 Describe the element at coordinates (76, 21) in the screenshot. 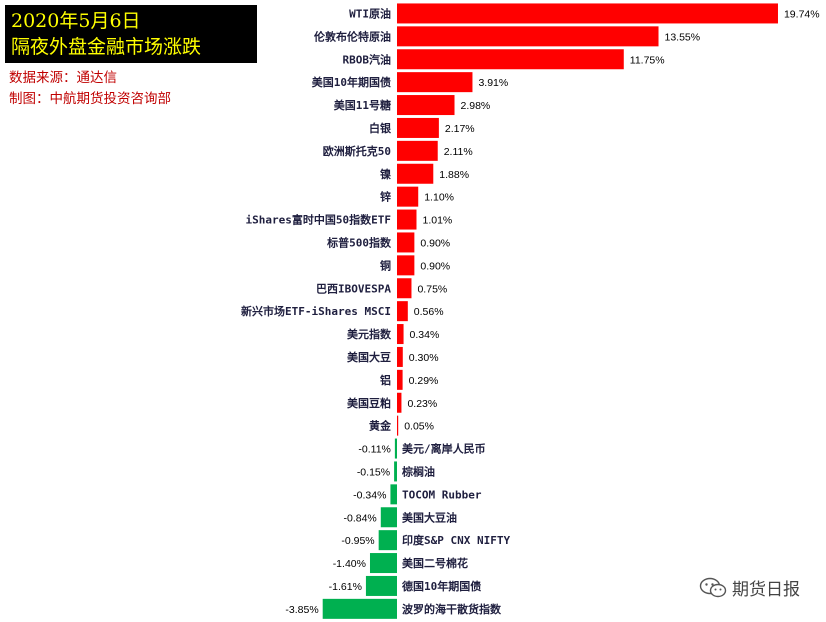

I see `chart-date: 2020年5月6日` at that location.